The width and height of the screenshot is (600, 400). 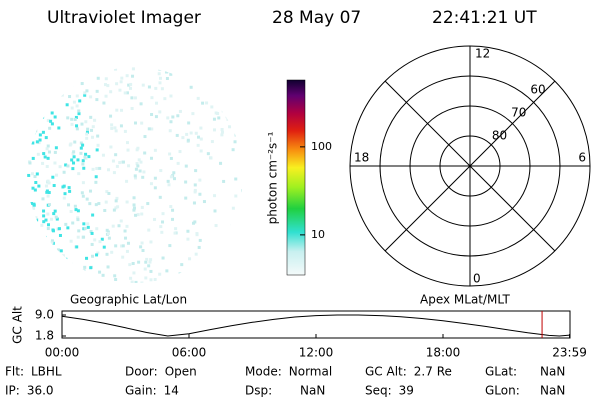 I want to click on left-title: Geographic Lat/Lon, so click(x=128, y=300).